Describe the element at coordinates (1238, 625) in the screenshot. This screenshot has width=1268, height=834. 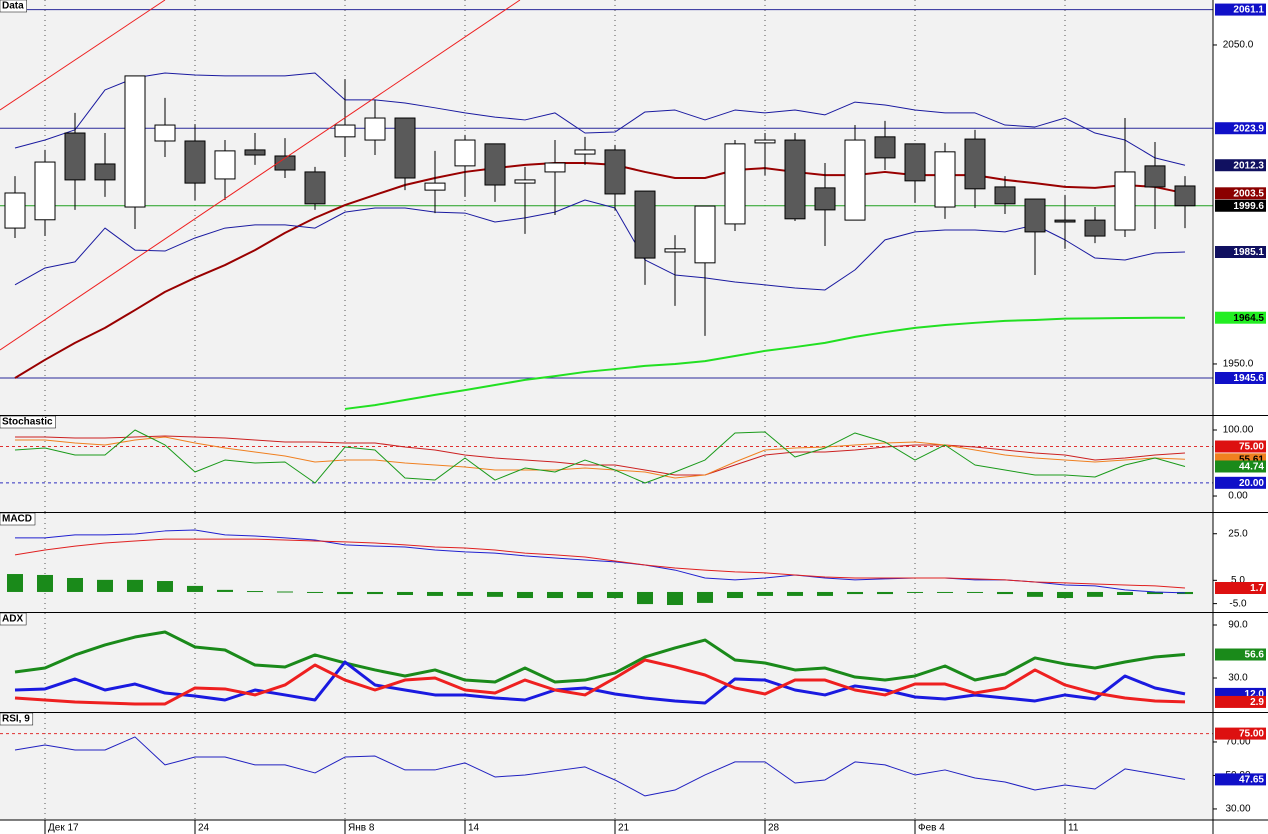
I see `y-tick-label: 90.0` at that location.